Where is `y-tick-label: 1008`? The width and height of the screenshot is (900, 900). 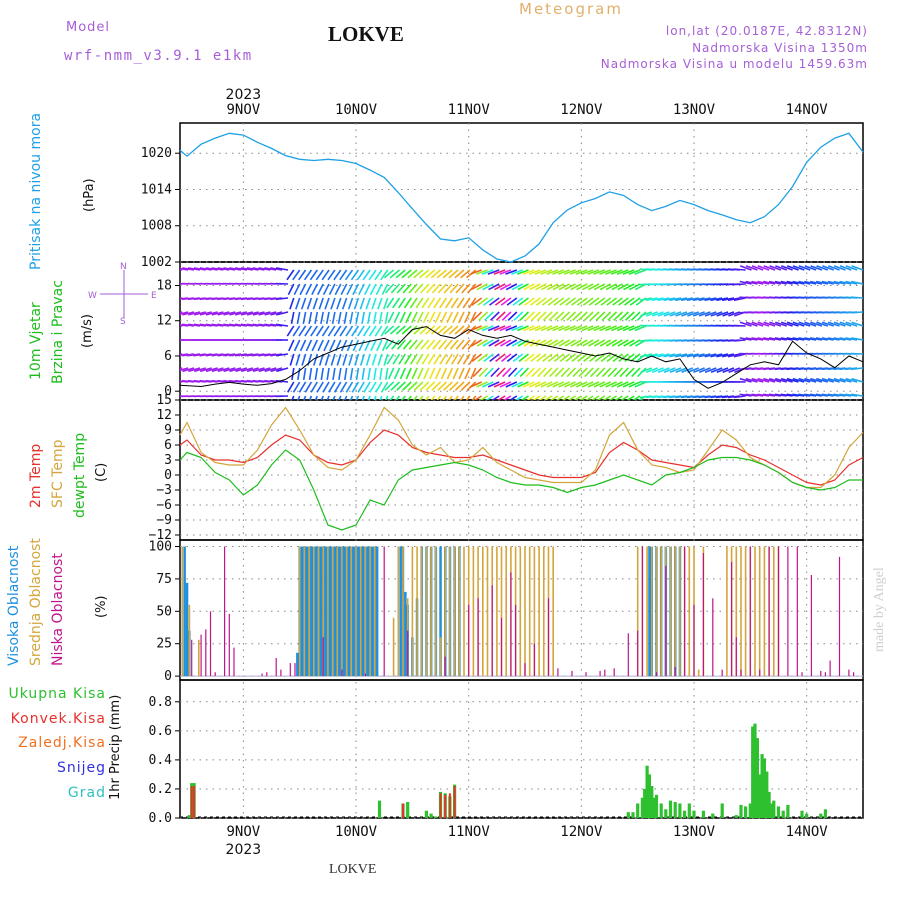
y-tick-label: 1008 is located at coordinates (156, 226).